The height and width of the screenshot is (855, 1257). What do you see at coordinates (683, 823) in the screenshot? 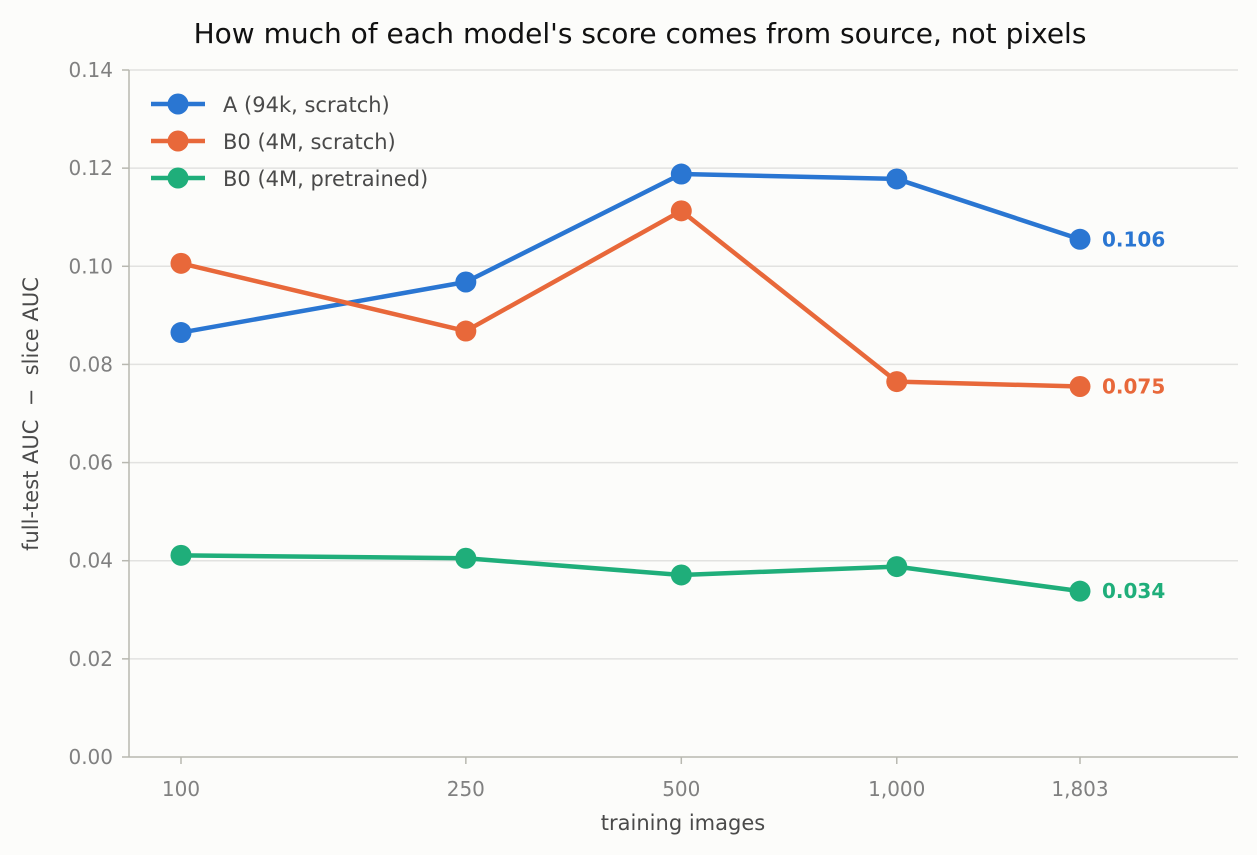
I see `x-axis-label: training images` at bounding box center [683, 823].